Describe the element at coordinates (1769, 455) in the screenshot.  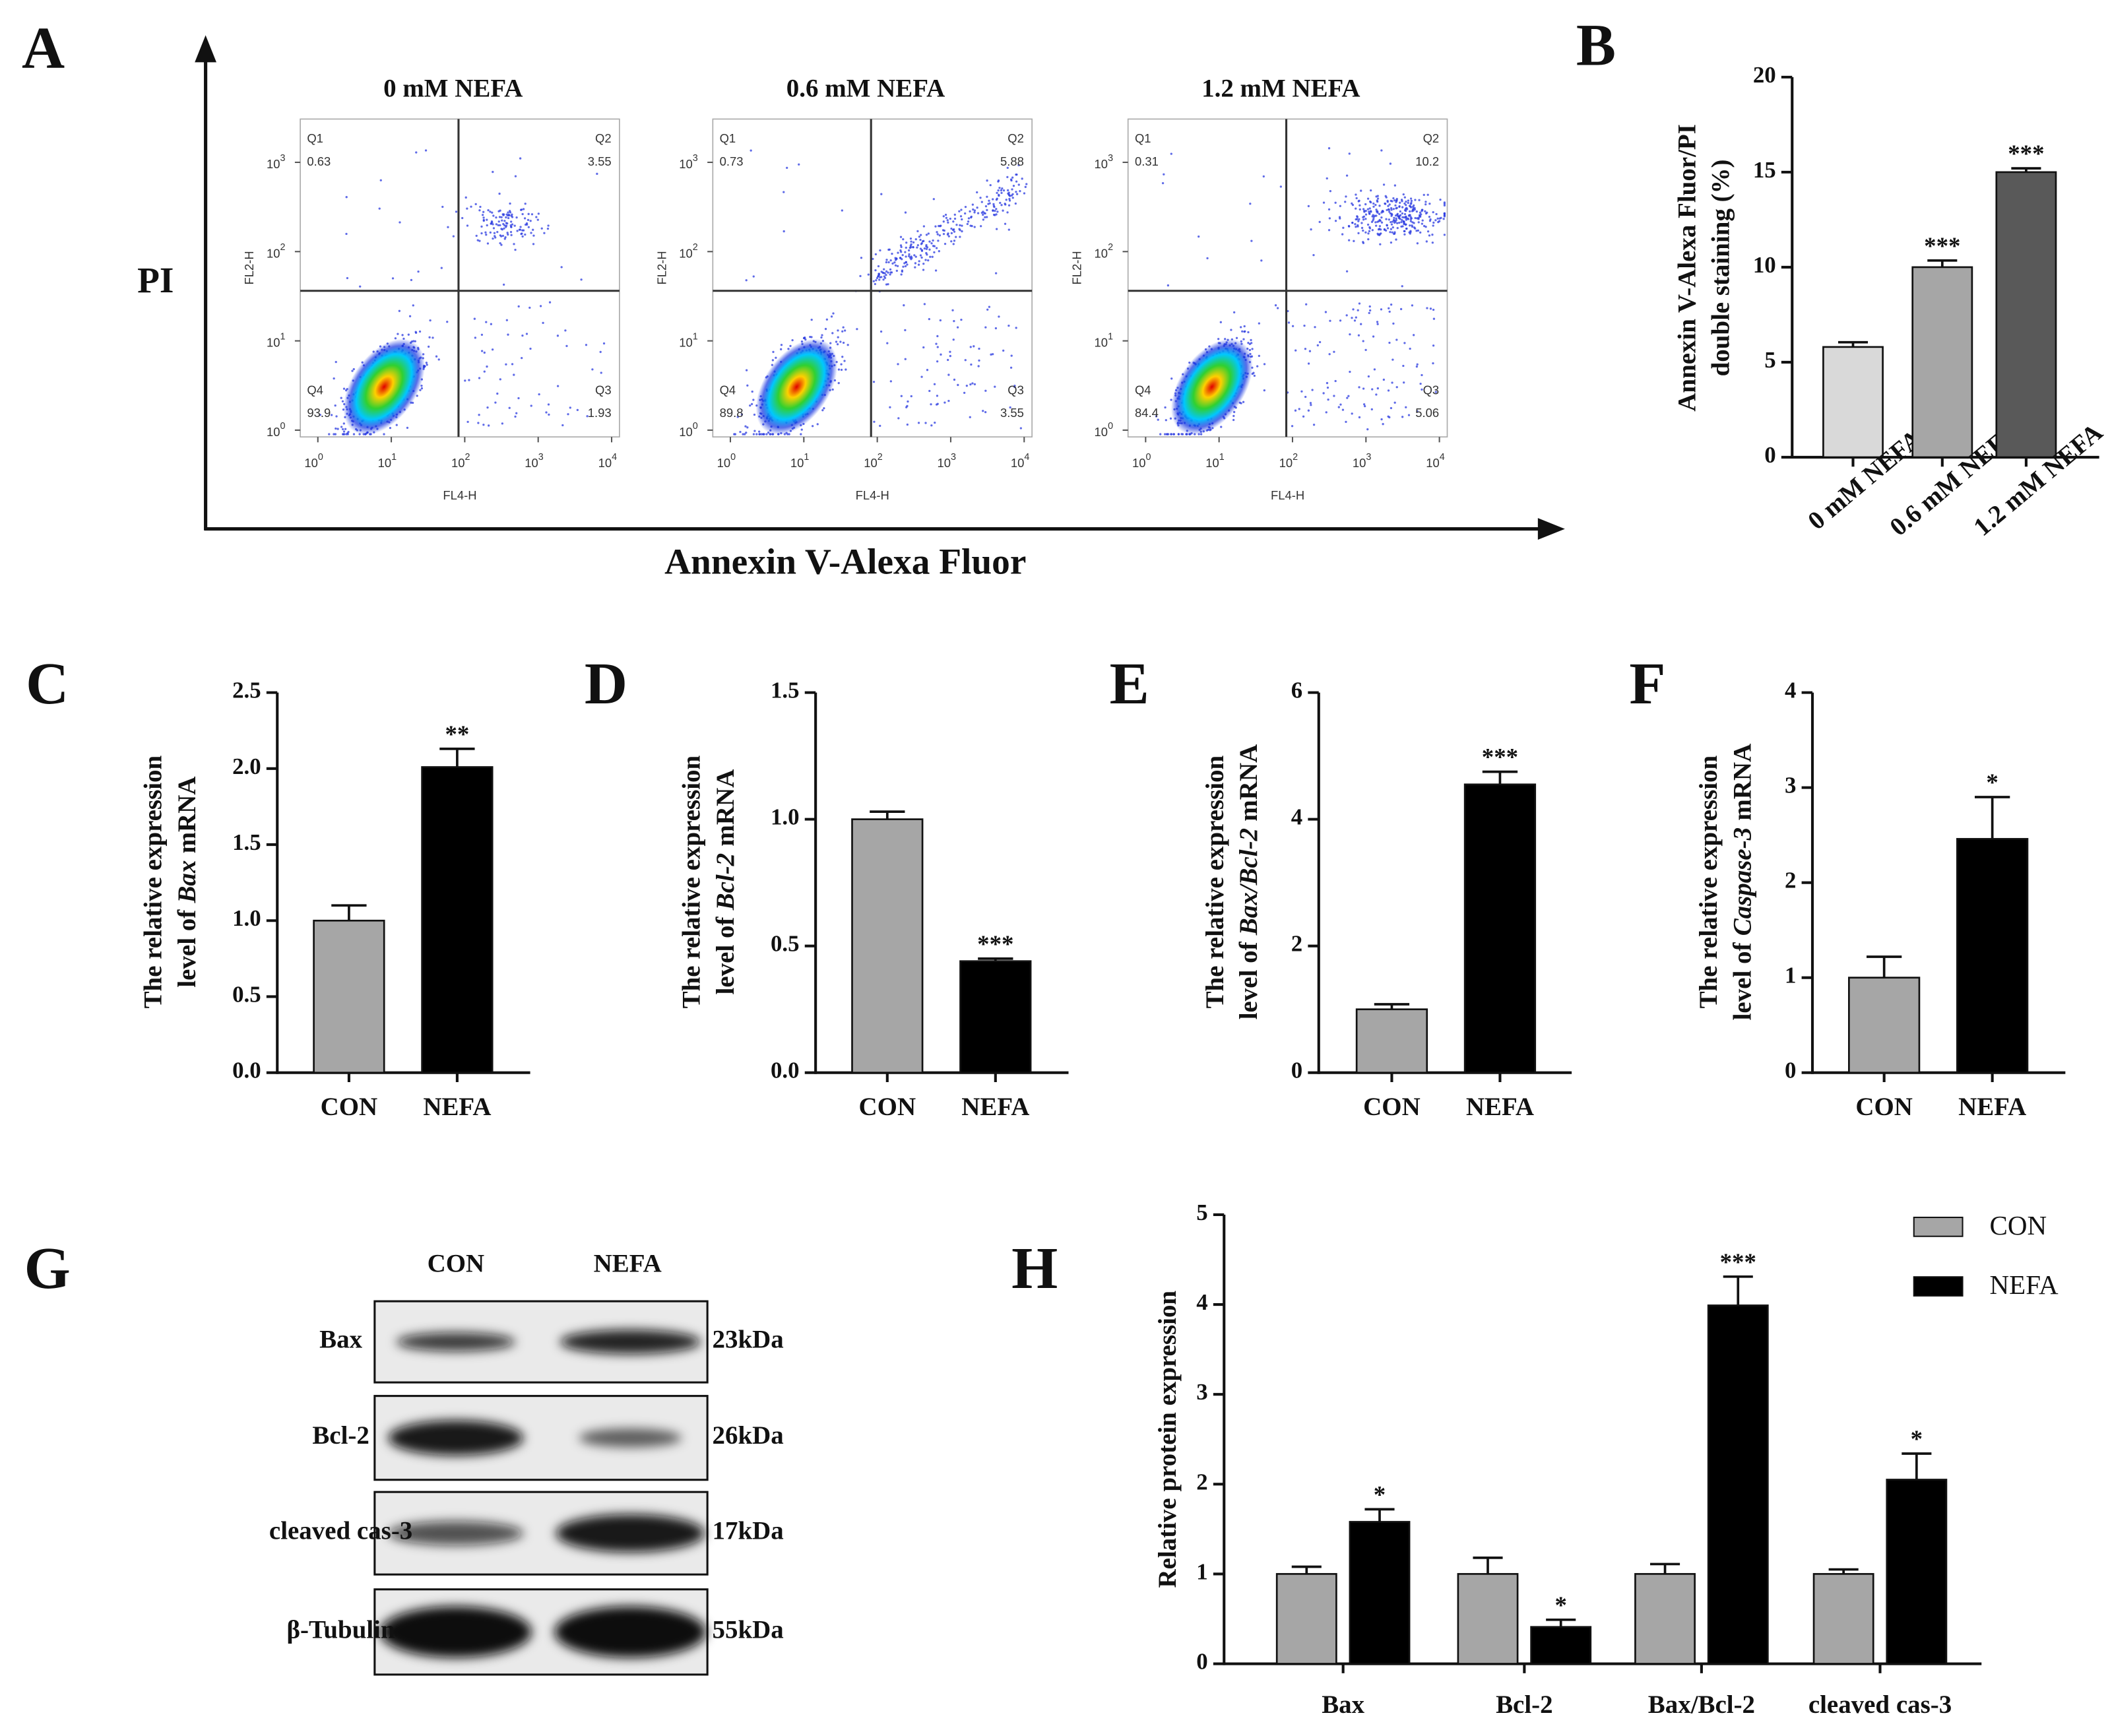
I see `y-tick-label: 0` at that location.